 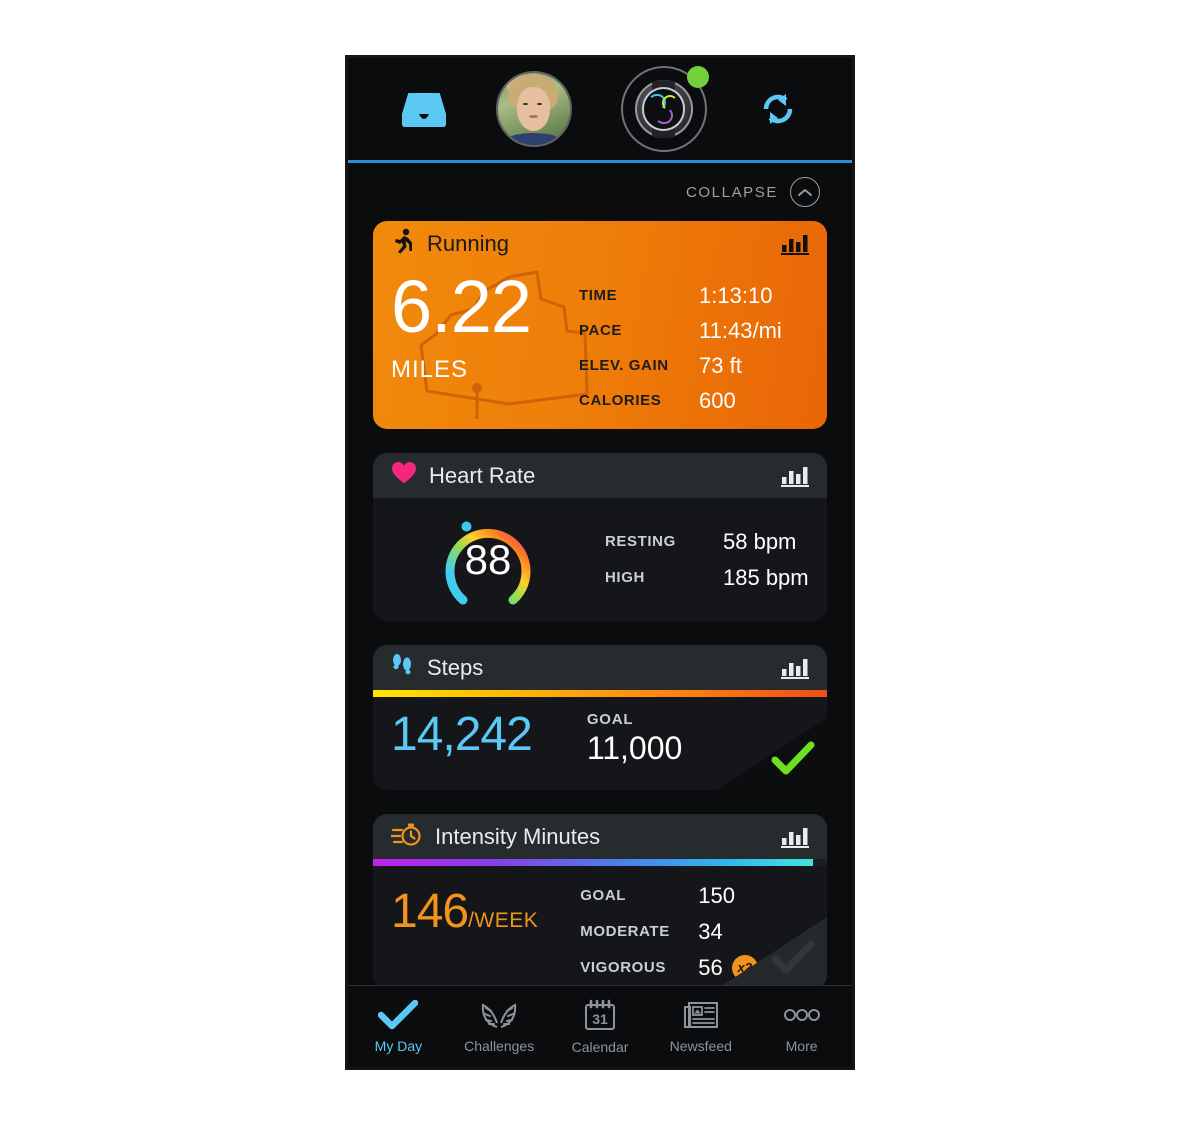 What do you see at coordinates (700, 1046) in the screenshot?
I see `nav-label: Newsfeed` at bounding box center [700, 1046].